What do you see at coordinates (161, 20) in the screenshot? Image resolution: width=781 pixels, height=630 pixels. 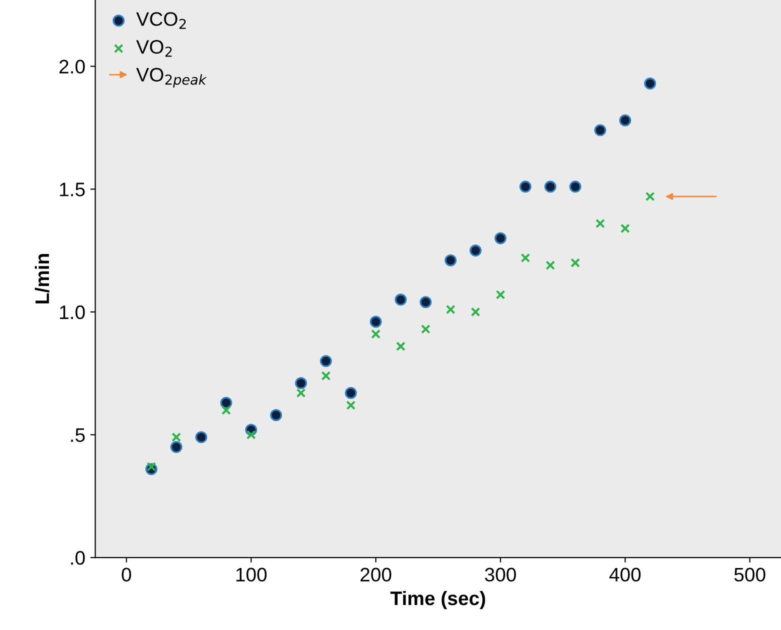 I see `legend-label: VCO$_{2}$` at bounding box center [161, 20].